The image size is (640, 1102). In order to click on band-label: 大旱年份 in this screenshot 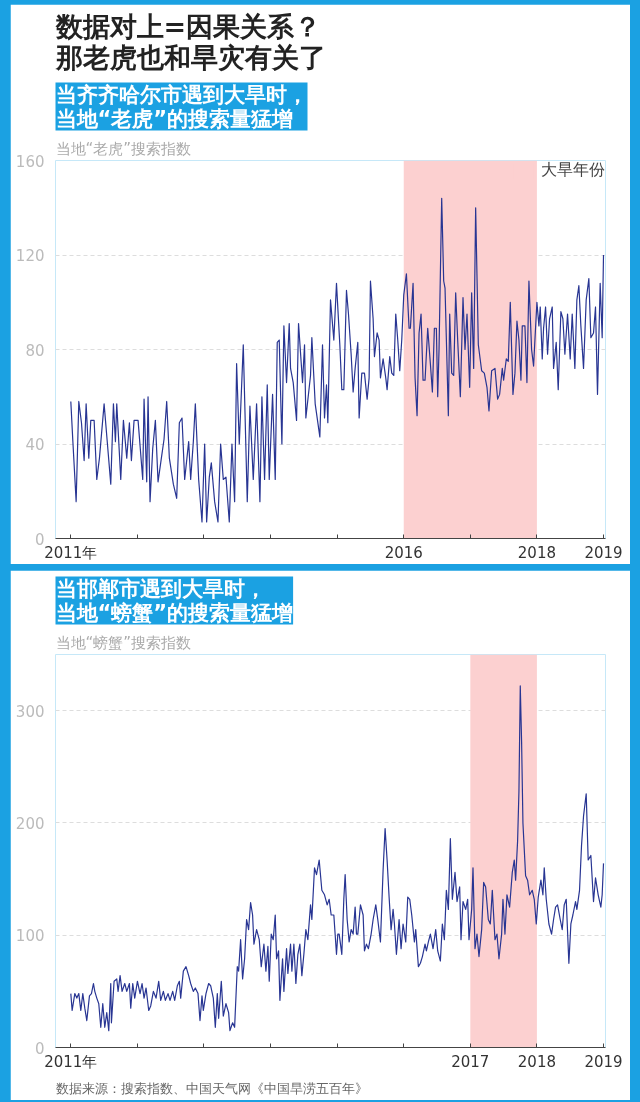, I will do `click(573, 170)`.